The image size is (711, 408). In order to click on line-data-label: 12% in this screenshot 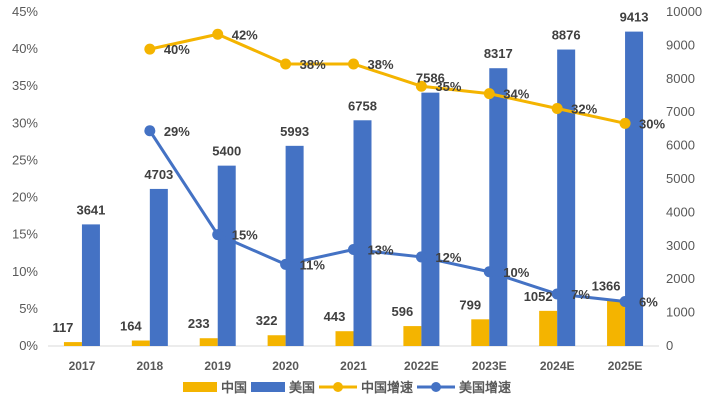, I will do `click(448, 257)`.